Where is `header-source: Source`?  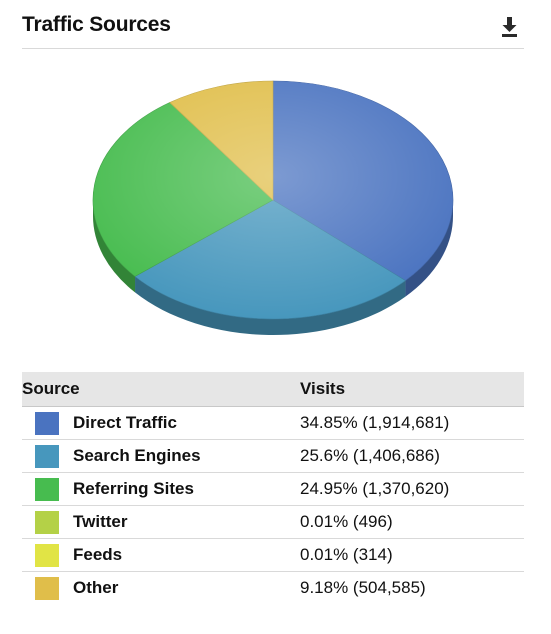 header-source: Source is located at coordinates (161, 389).